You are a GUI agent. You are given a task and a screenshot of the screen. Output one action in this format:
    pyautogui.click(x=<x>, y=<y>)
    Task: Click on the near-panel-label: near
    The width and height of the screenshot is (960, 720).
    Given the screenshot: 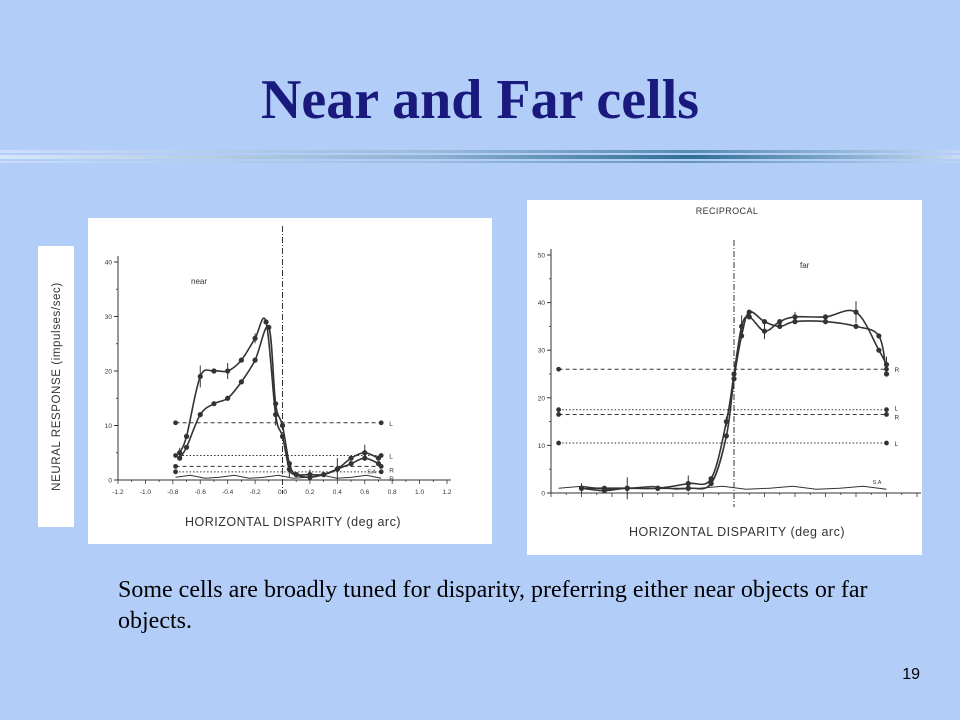 What is the action you would take?
    pyautogui.click(x=199, y=281)
    